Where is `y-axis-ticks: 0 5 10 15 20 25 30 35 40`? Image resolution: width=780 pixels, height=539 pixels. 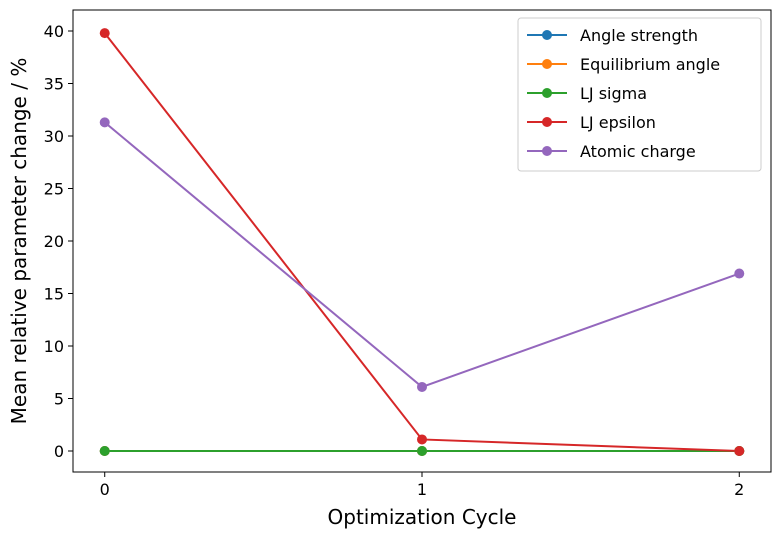 y-axis-ticks: 0 5 10 15 20 25 30 35 40 is located at coordinates (58, 241).